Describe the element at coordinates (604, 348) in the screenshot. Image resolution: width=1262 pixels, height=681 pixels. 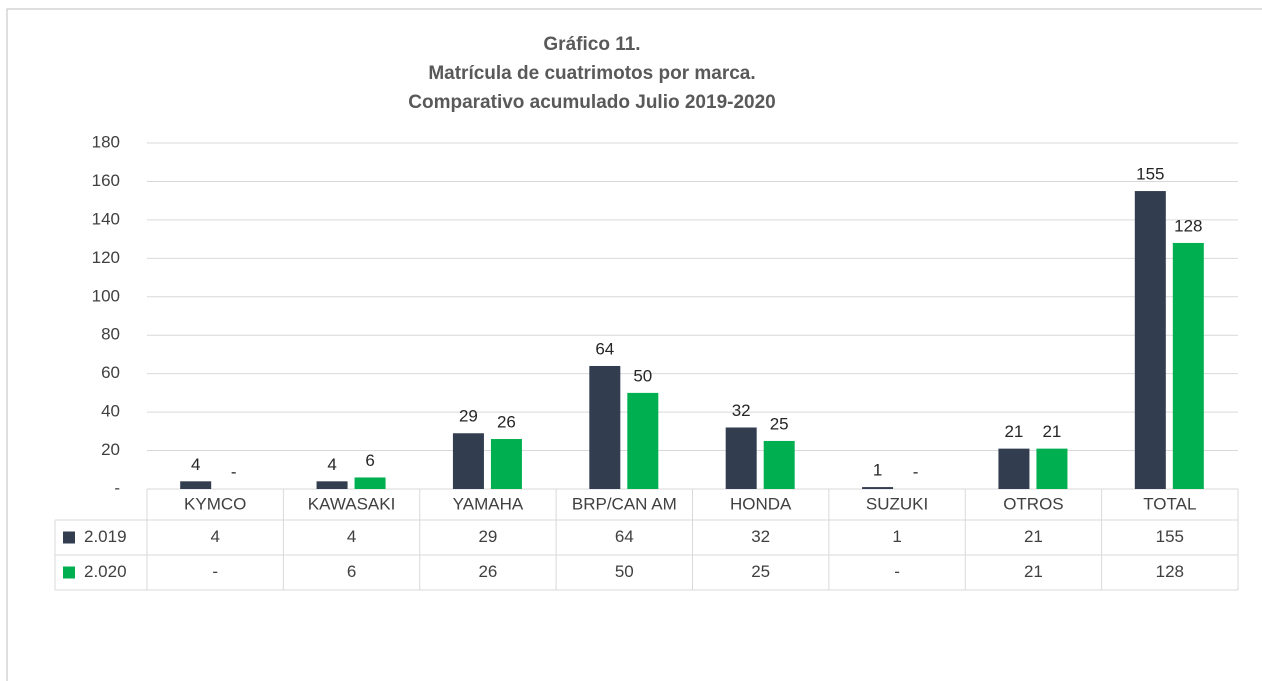
I see `data-label: 64` at that location.